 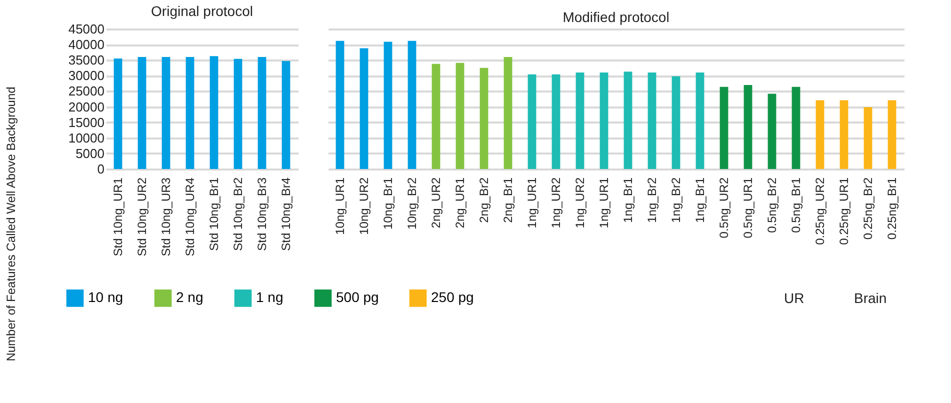 I want to click on x-tick-label: Std 10ng_UR4, so click(x=190, y=216).